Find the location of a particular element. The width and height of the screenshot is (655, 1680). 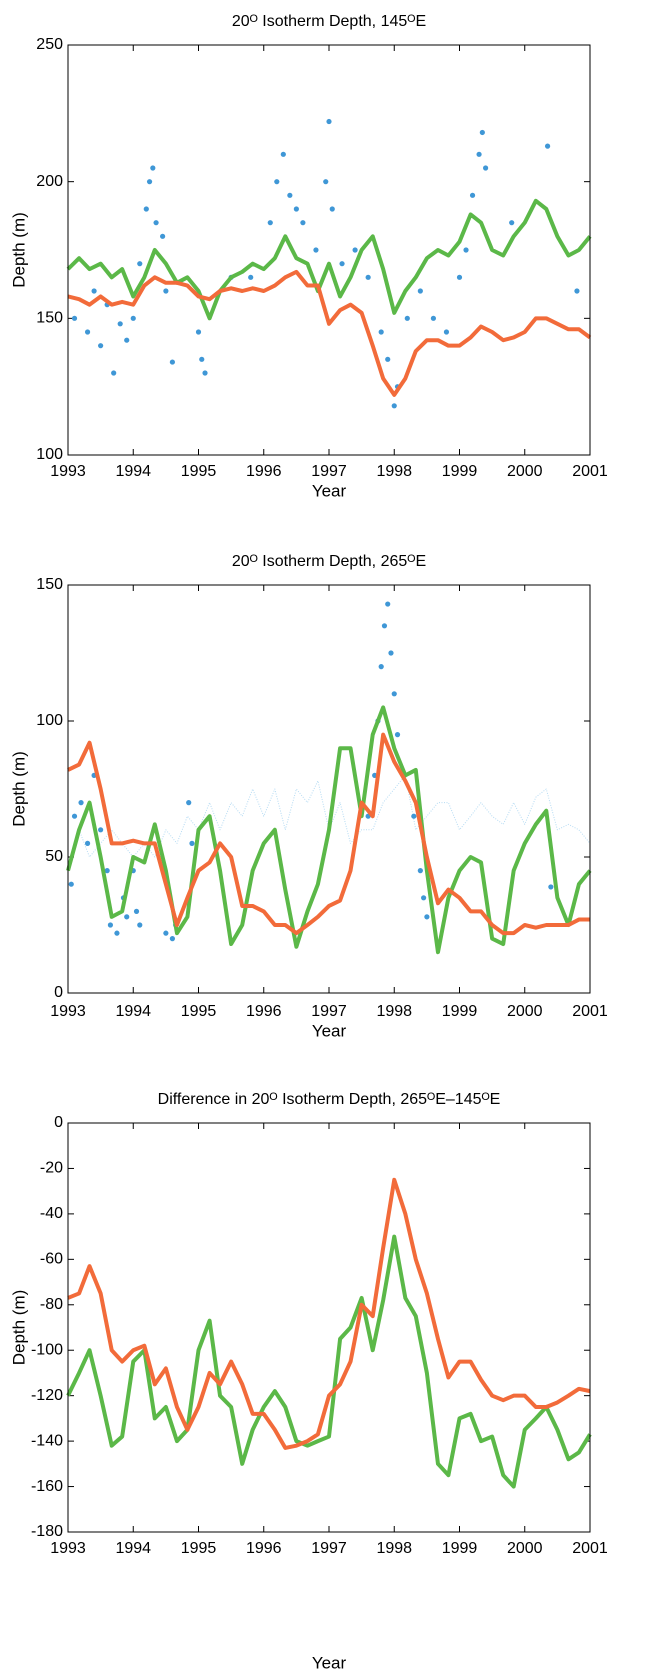

y-tick-label: -100 is located at coordinates (47, 1349).